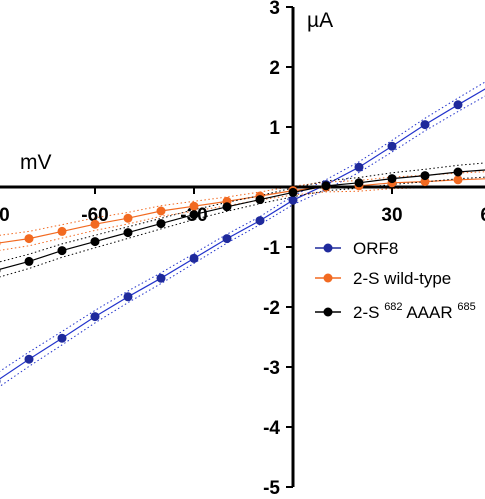 The height and width of the screenshot is (499, 485). Describe the element at coordinates (94, 215) in the screenshot. I see `x-tick-label: -60` at that location.